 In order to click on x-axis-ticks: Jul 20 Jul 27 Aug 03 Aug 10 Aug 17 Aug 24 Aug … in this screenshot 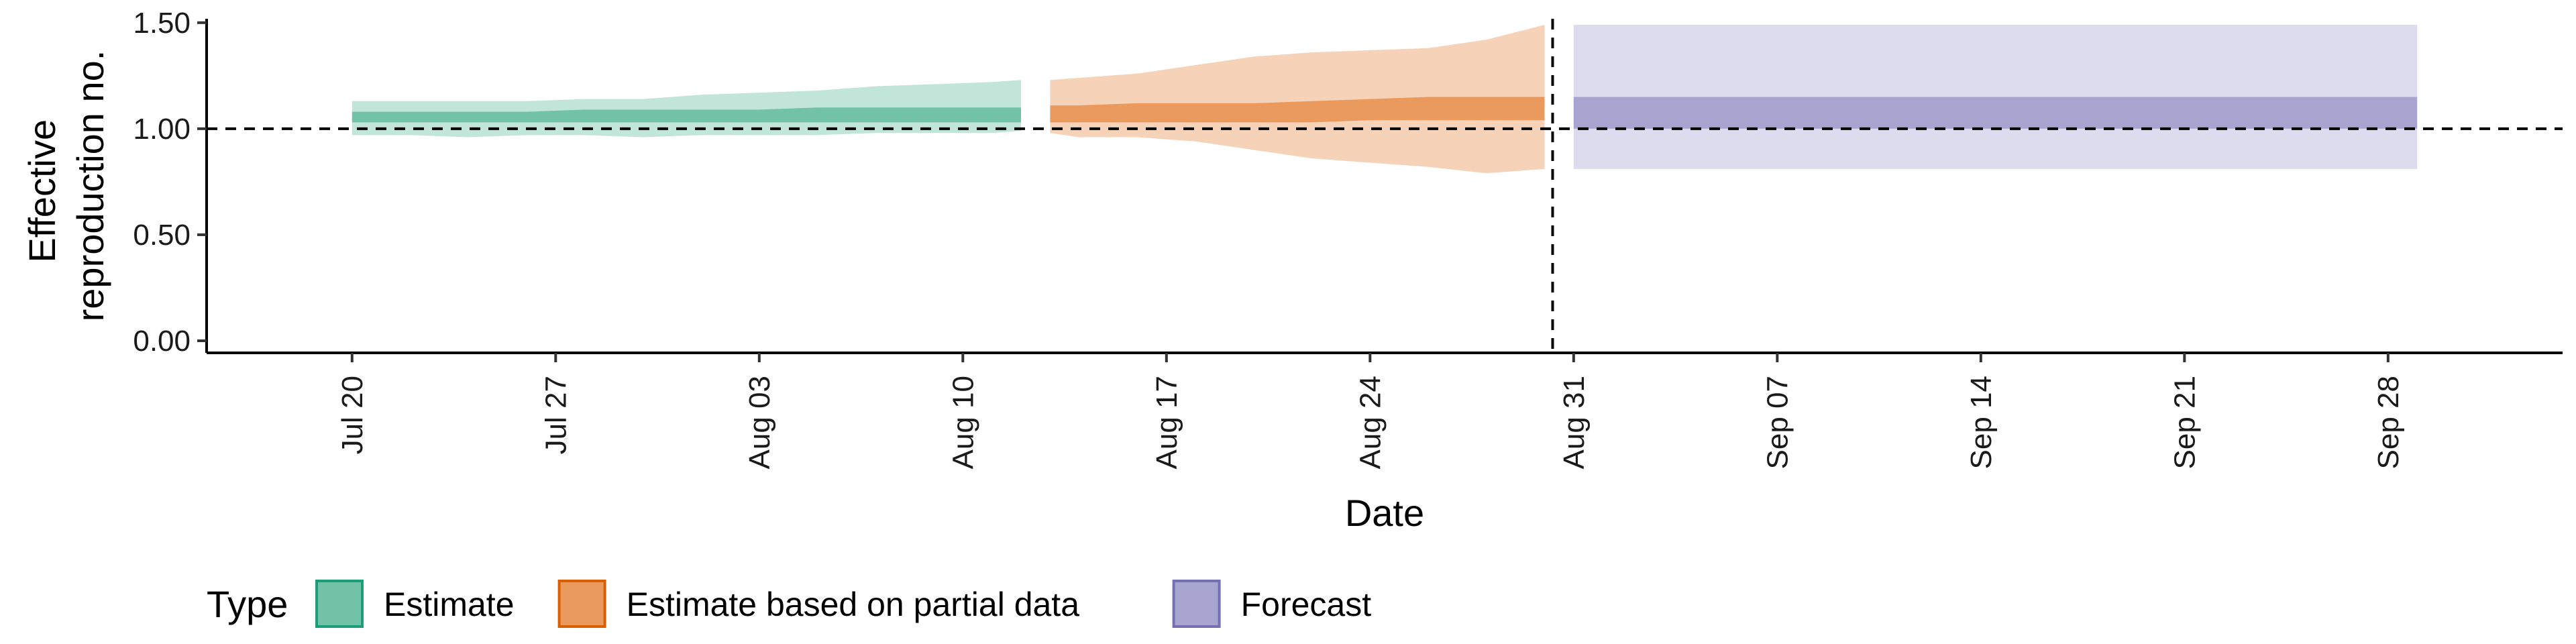, I will do `click(1370, 411)`.